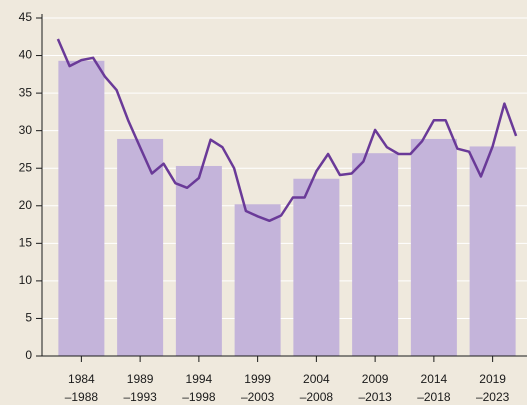 The image size is (527, 405). I want to click on y-tick-label: 45, so click(26, 17).